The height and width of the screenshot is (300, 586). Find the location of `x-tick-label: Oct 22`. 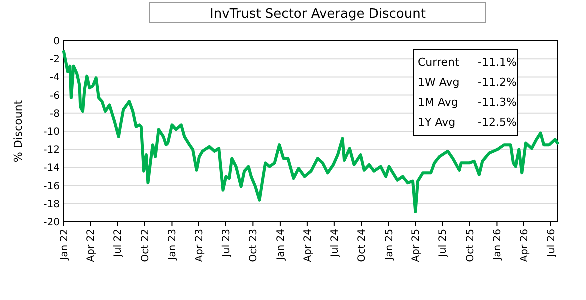

x-tick-label: Oct 22 is located at coordinates (146, 245).